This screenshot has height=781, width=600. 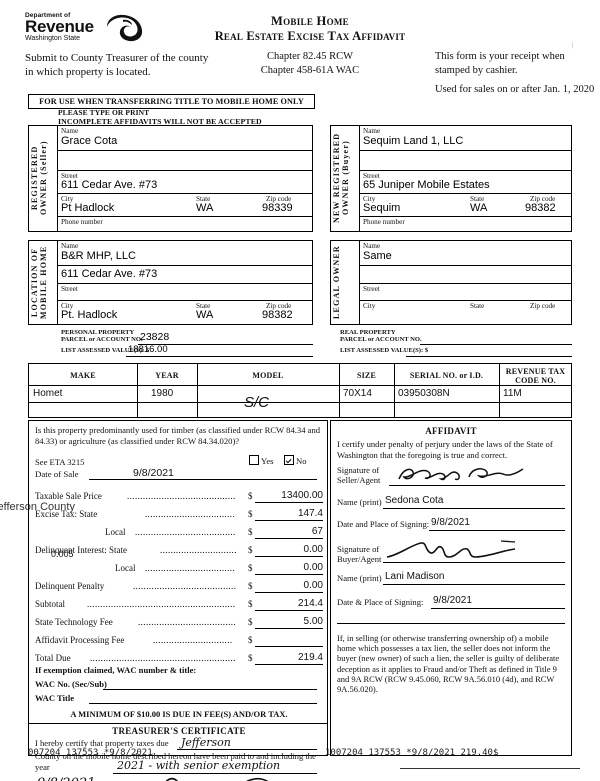 I want to click on tax-row-label: State Technology Fee, so click(x=74, y=622).